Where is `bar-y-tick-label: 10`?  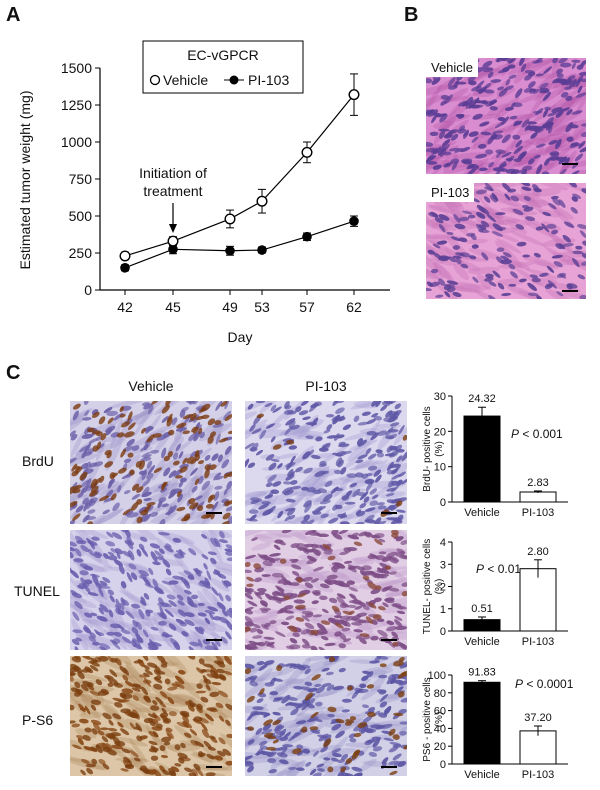 bar-y-tick-label: 10 is located at coordinates (440, 468).